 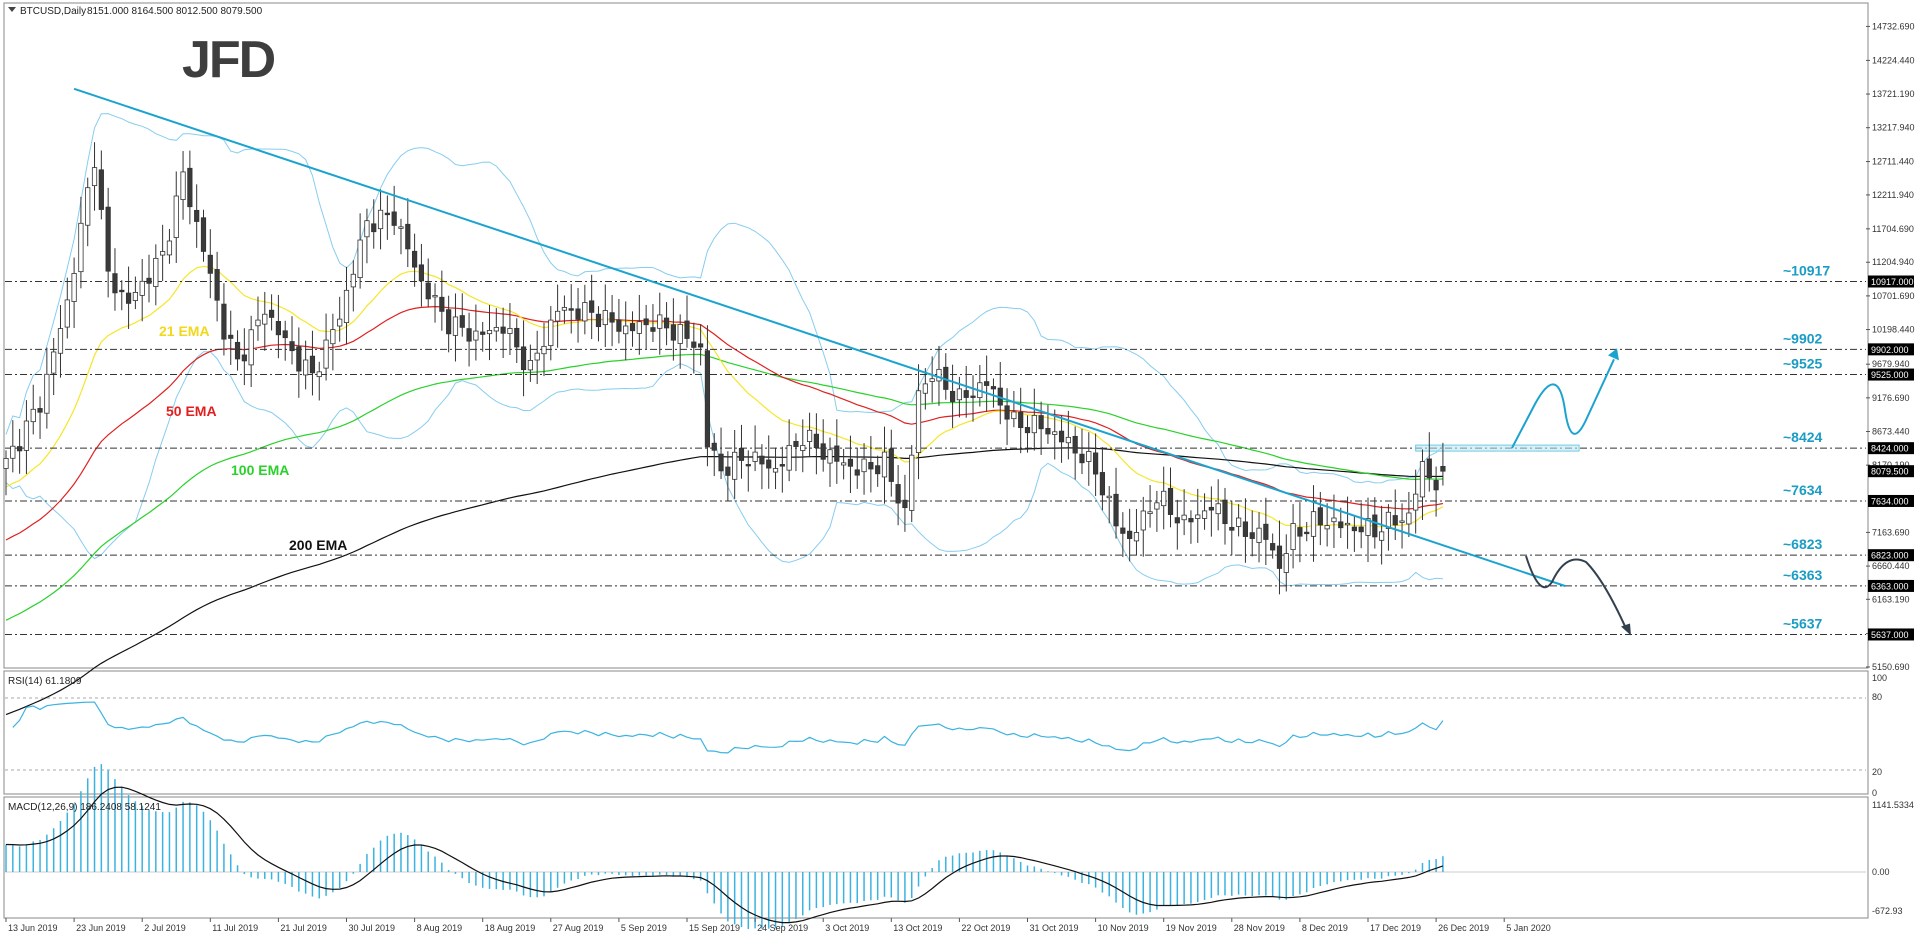 What do you see at coordinates (1497, 448) in the screenshot?
I see `breakout-zone` at bounding box center [1497, 448].